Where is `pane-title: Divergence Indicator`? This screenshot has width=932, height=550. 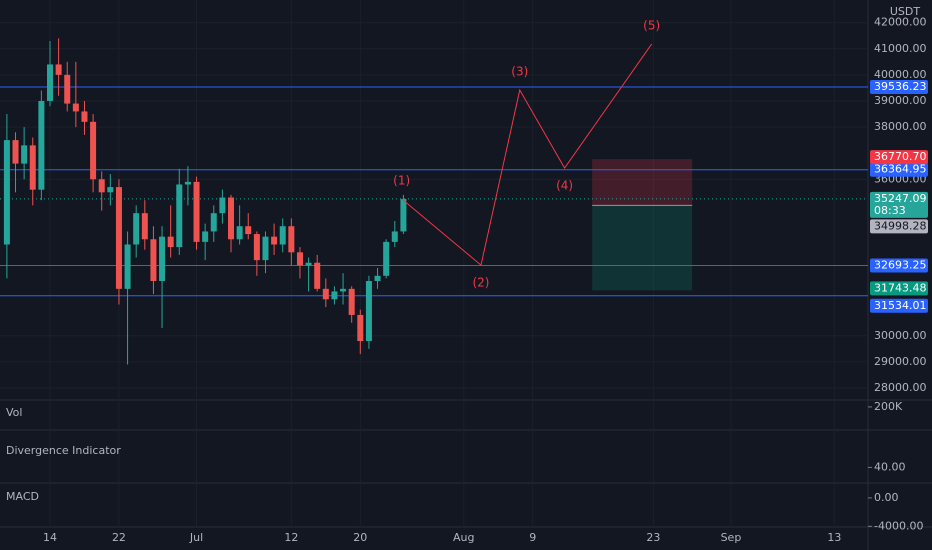
pane-title: Divergence Indicator is located at coordinates (63, 450).